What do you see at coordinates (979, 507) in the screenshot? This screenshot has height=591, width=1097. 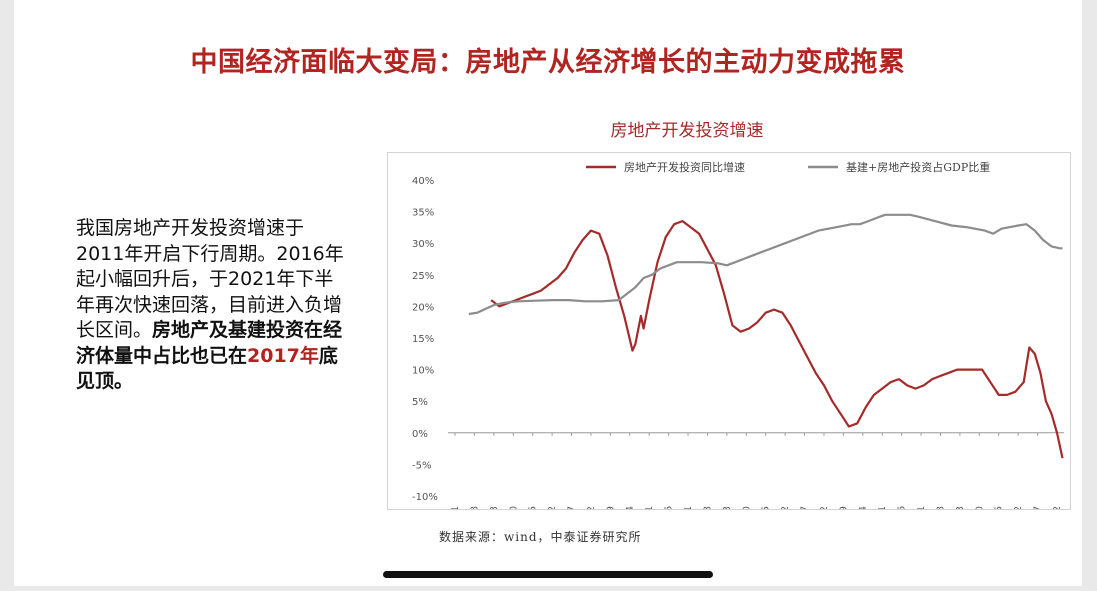 I see `x-tick-label: 2019-10` at bounding box center [979, 507].